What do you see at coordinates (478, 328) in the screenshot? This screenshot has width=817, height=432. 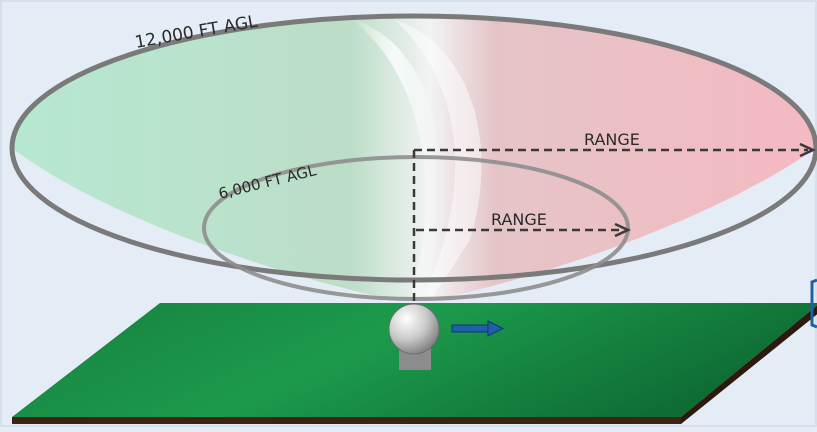 I see `arrow-right-icon` at bounding box center [478, 328].